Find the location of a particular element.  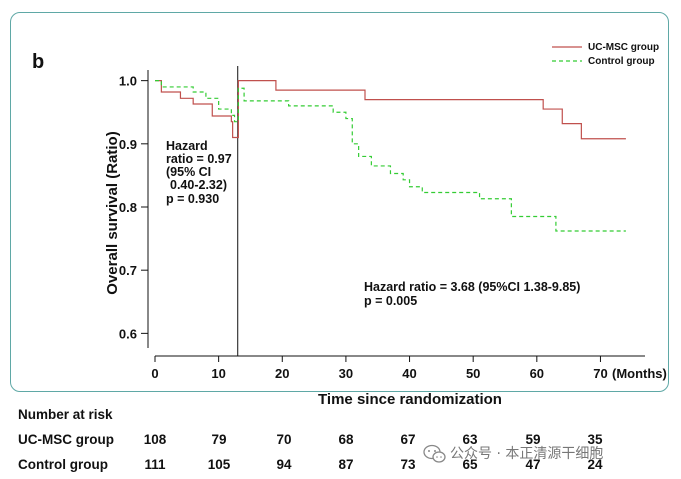

x-tick-label: 50 is located at coordinates (473, 373).